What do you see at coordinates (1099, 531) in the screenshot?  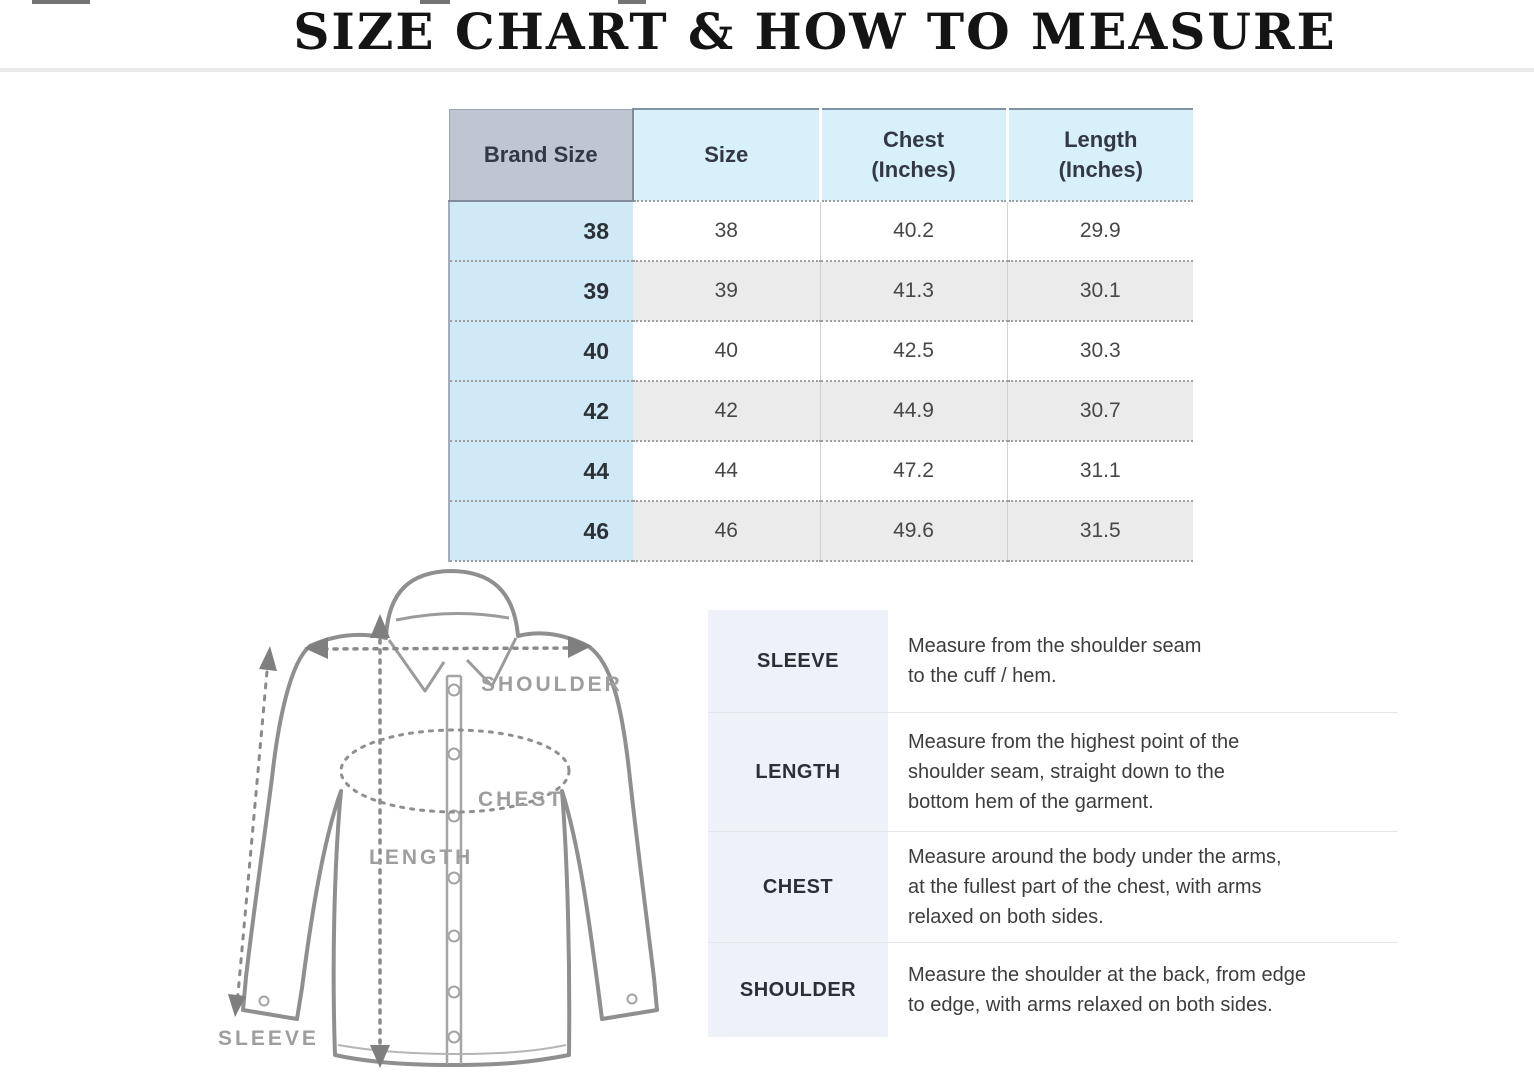 I see `cell-length: 31.5` at bounding box center [1099, 531].